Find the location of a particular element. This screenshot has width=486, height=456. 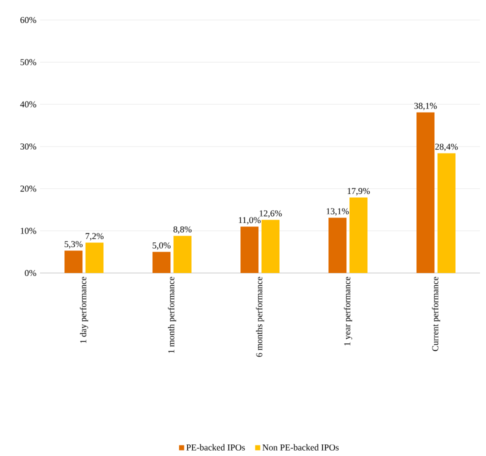

y-tick-label: 10% is located at coordinates (28, 231).